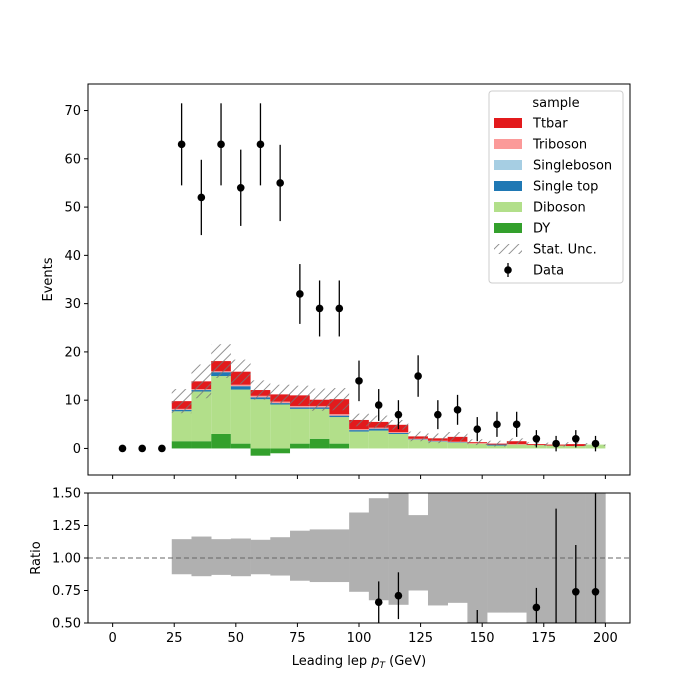 The height and width of the screenshot is (700, 700). Describe the element at coordinates (72, 256) in the screenshot. I see `main-y-tick-label-4: 40` at that location.